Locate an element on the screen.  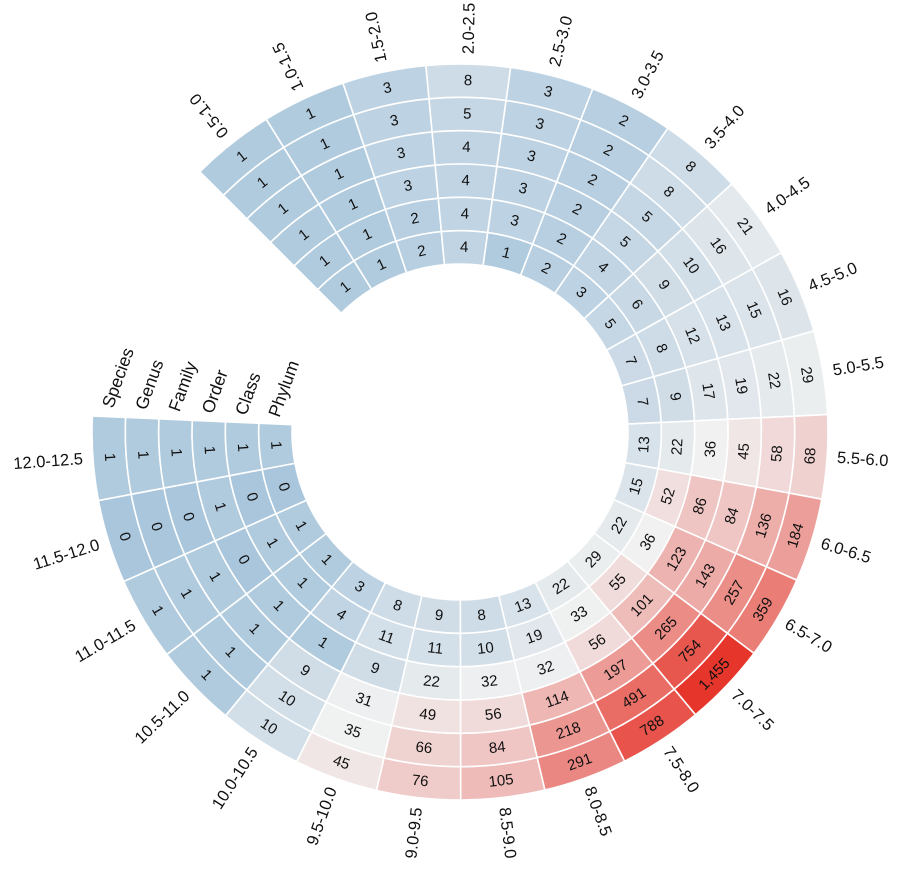
category-label: 3.0-3.5 is located at coordinates (648, 75).